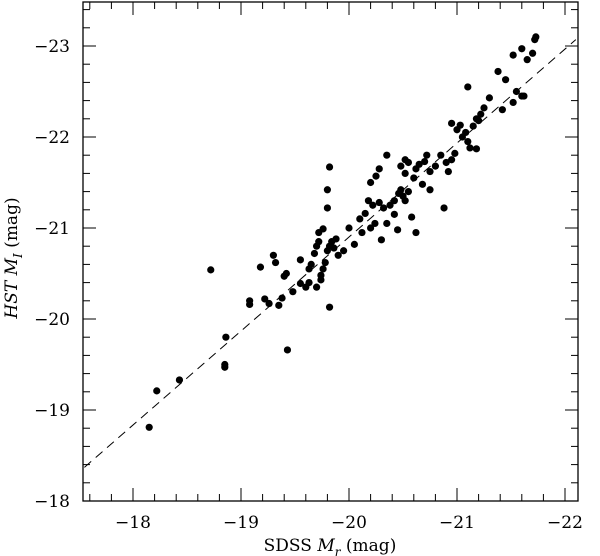  I want to click on y-tick-label: −18, so click(52, 502).